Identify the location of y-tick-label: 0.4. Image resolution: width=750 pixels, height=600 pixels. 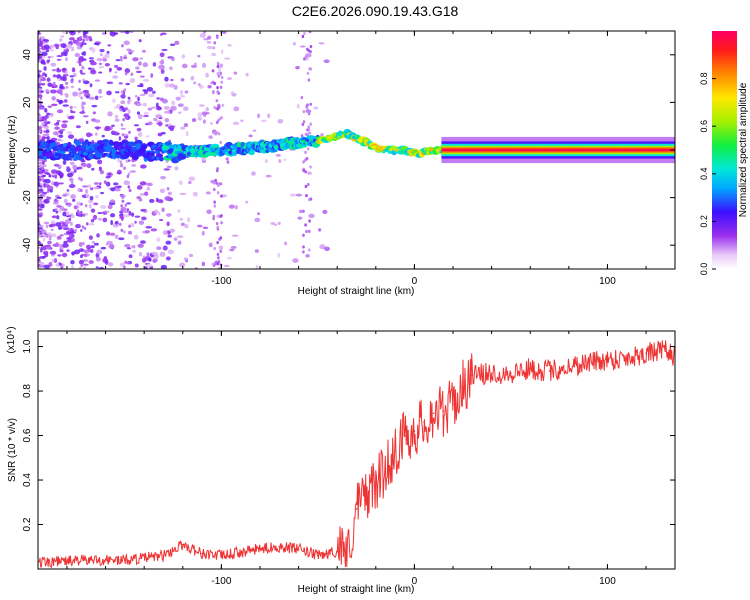
(27, 480).